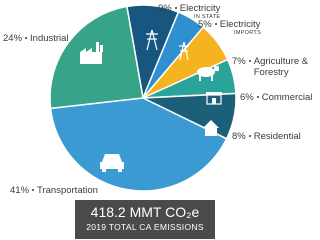  What do you see at coordinates (145, 227) in the screenshot?
I see `total-caption: 2019 TOTAL CA EMISSIONS` at bounding box center [145, 227].